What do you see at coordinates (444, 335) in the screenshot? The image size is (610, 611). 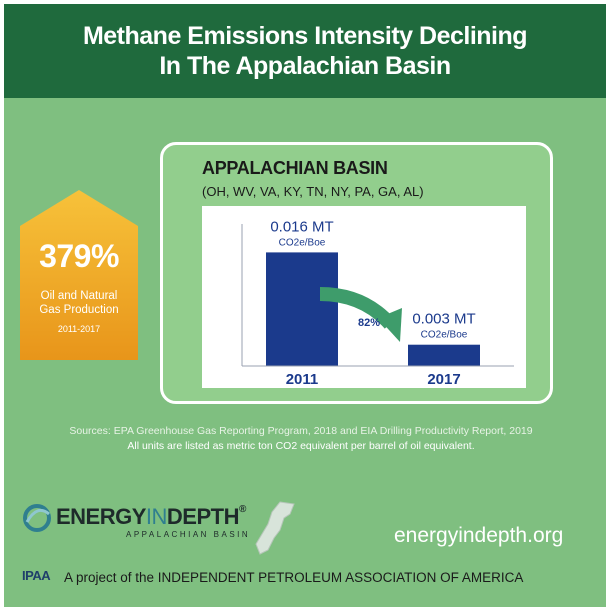 I see `bar-unit-label-2017: CO2e/Boe` at bounding box center [444, 335].